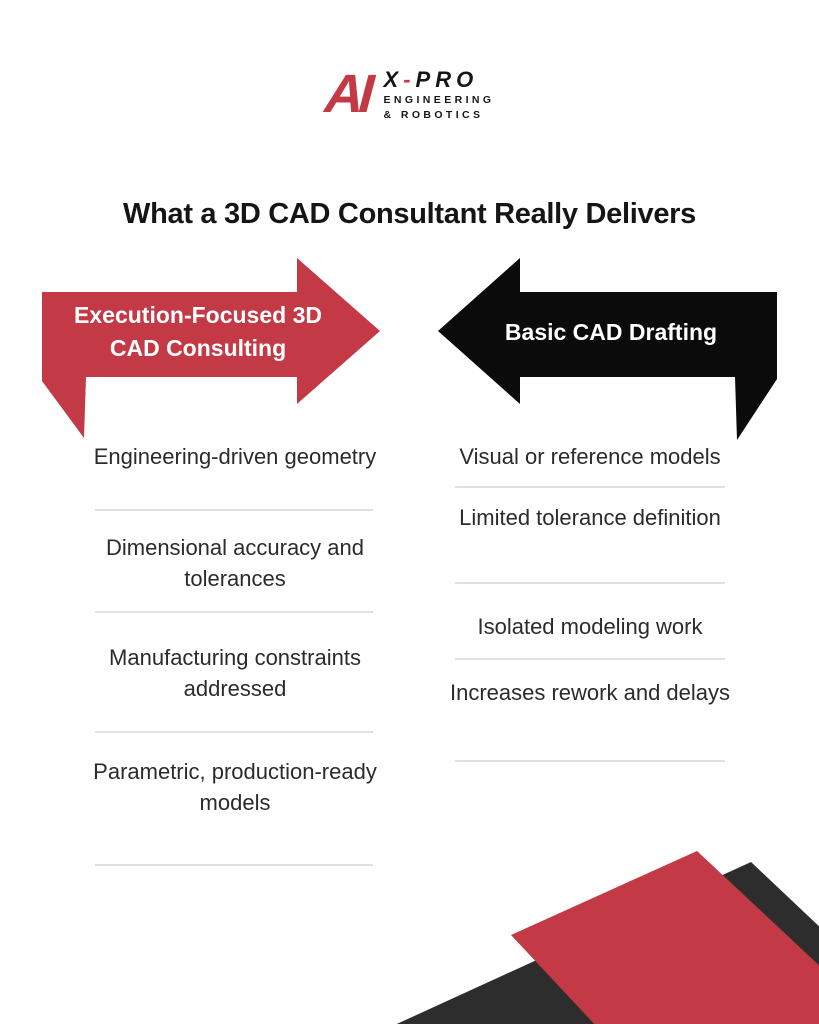  I want to click on brand-name-x: X, so click(393, 79).